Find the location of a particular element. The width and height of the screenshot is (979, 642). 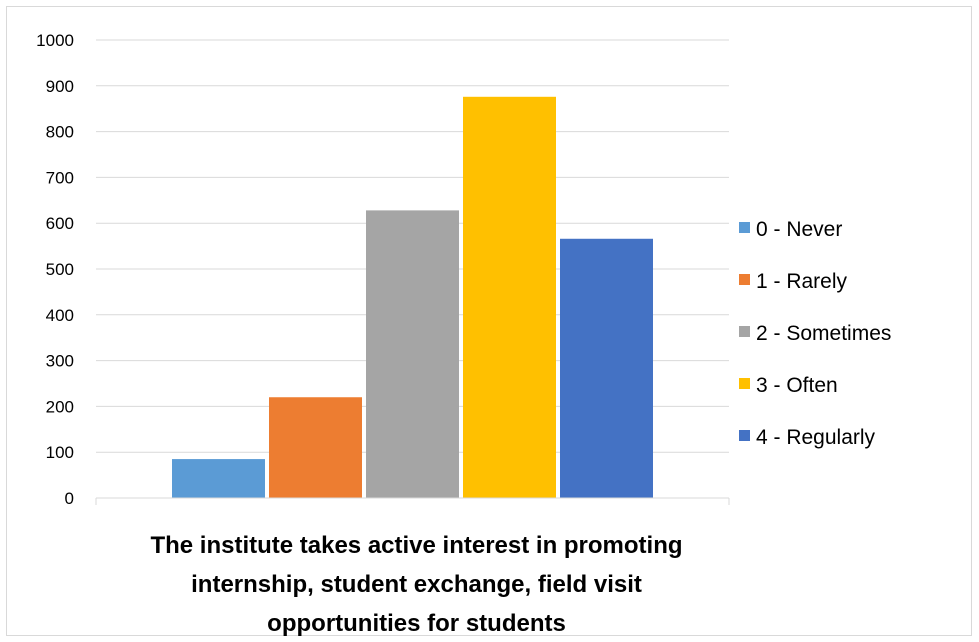

x-axis-tick-marks is located at coordinates (412, 501).